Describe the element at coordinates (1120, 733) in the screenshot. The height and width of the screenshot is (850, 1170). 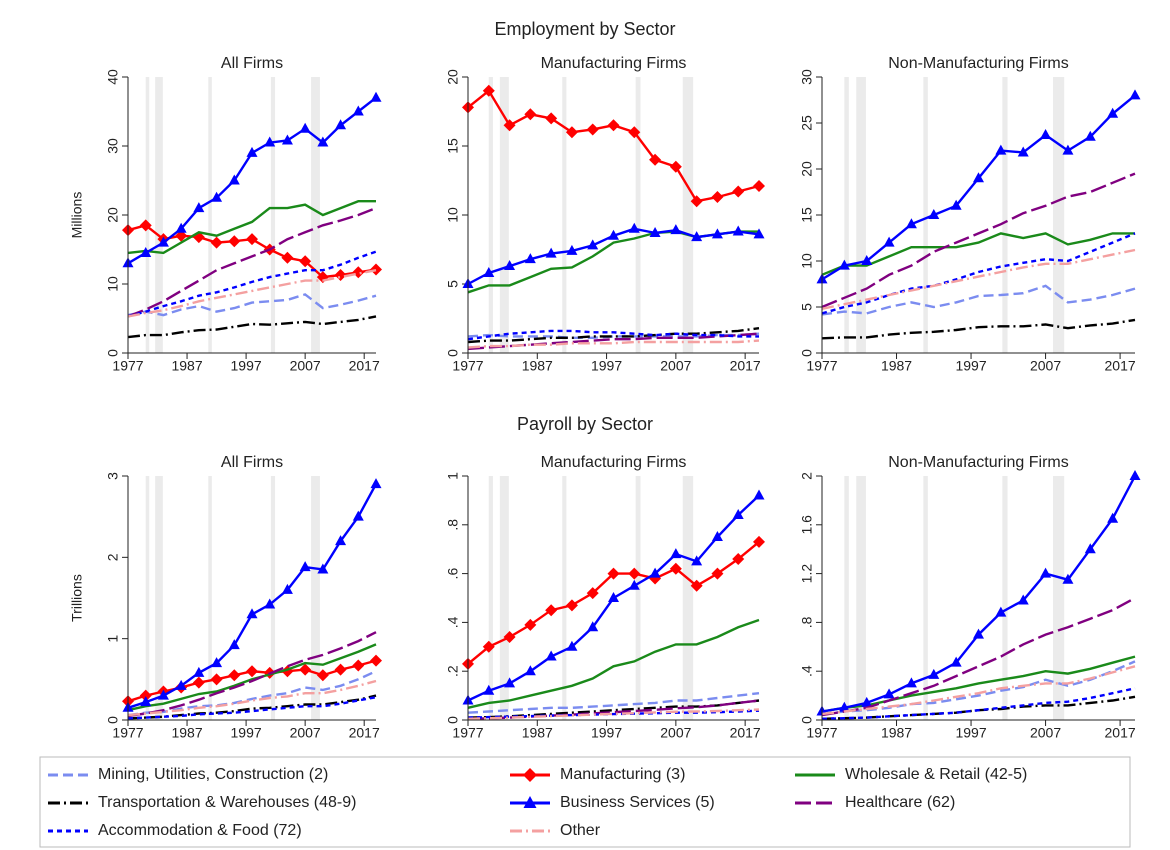
I see `x-tick-label: 2017` at that location.